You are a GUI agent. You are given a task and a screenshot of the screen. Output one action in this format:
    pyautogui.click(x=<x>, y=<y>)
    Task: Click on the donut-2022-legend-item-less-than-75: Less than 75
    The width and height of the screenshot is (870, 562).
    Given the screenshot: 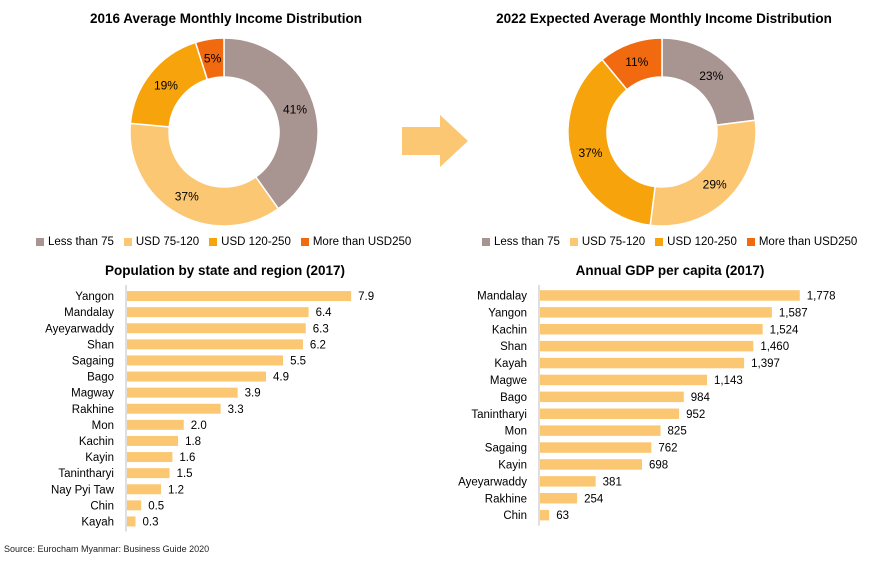 What is the action you would take?
    pyautogui.click(x=521, y=242)
    